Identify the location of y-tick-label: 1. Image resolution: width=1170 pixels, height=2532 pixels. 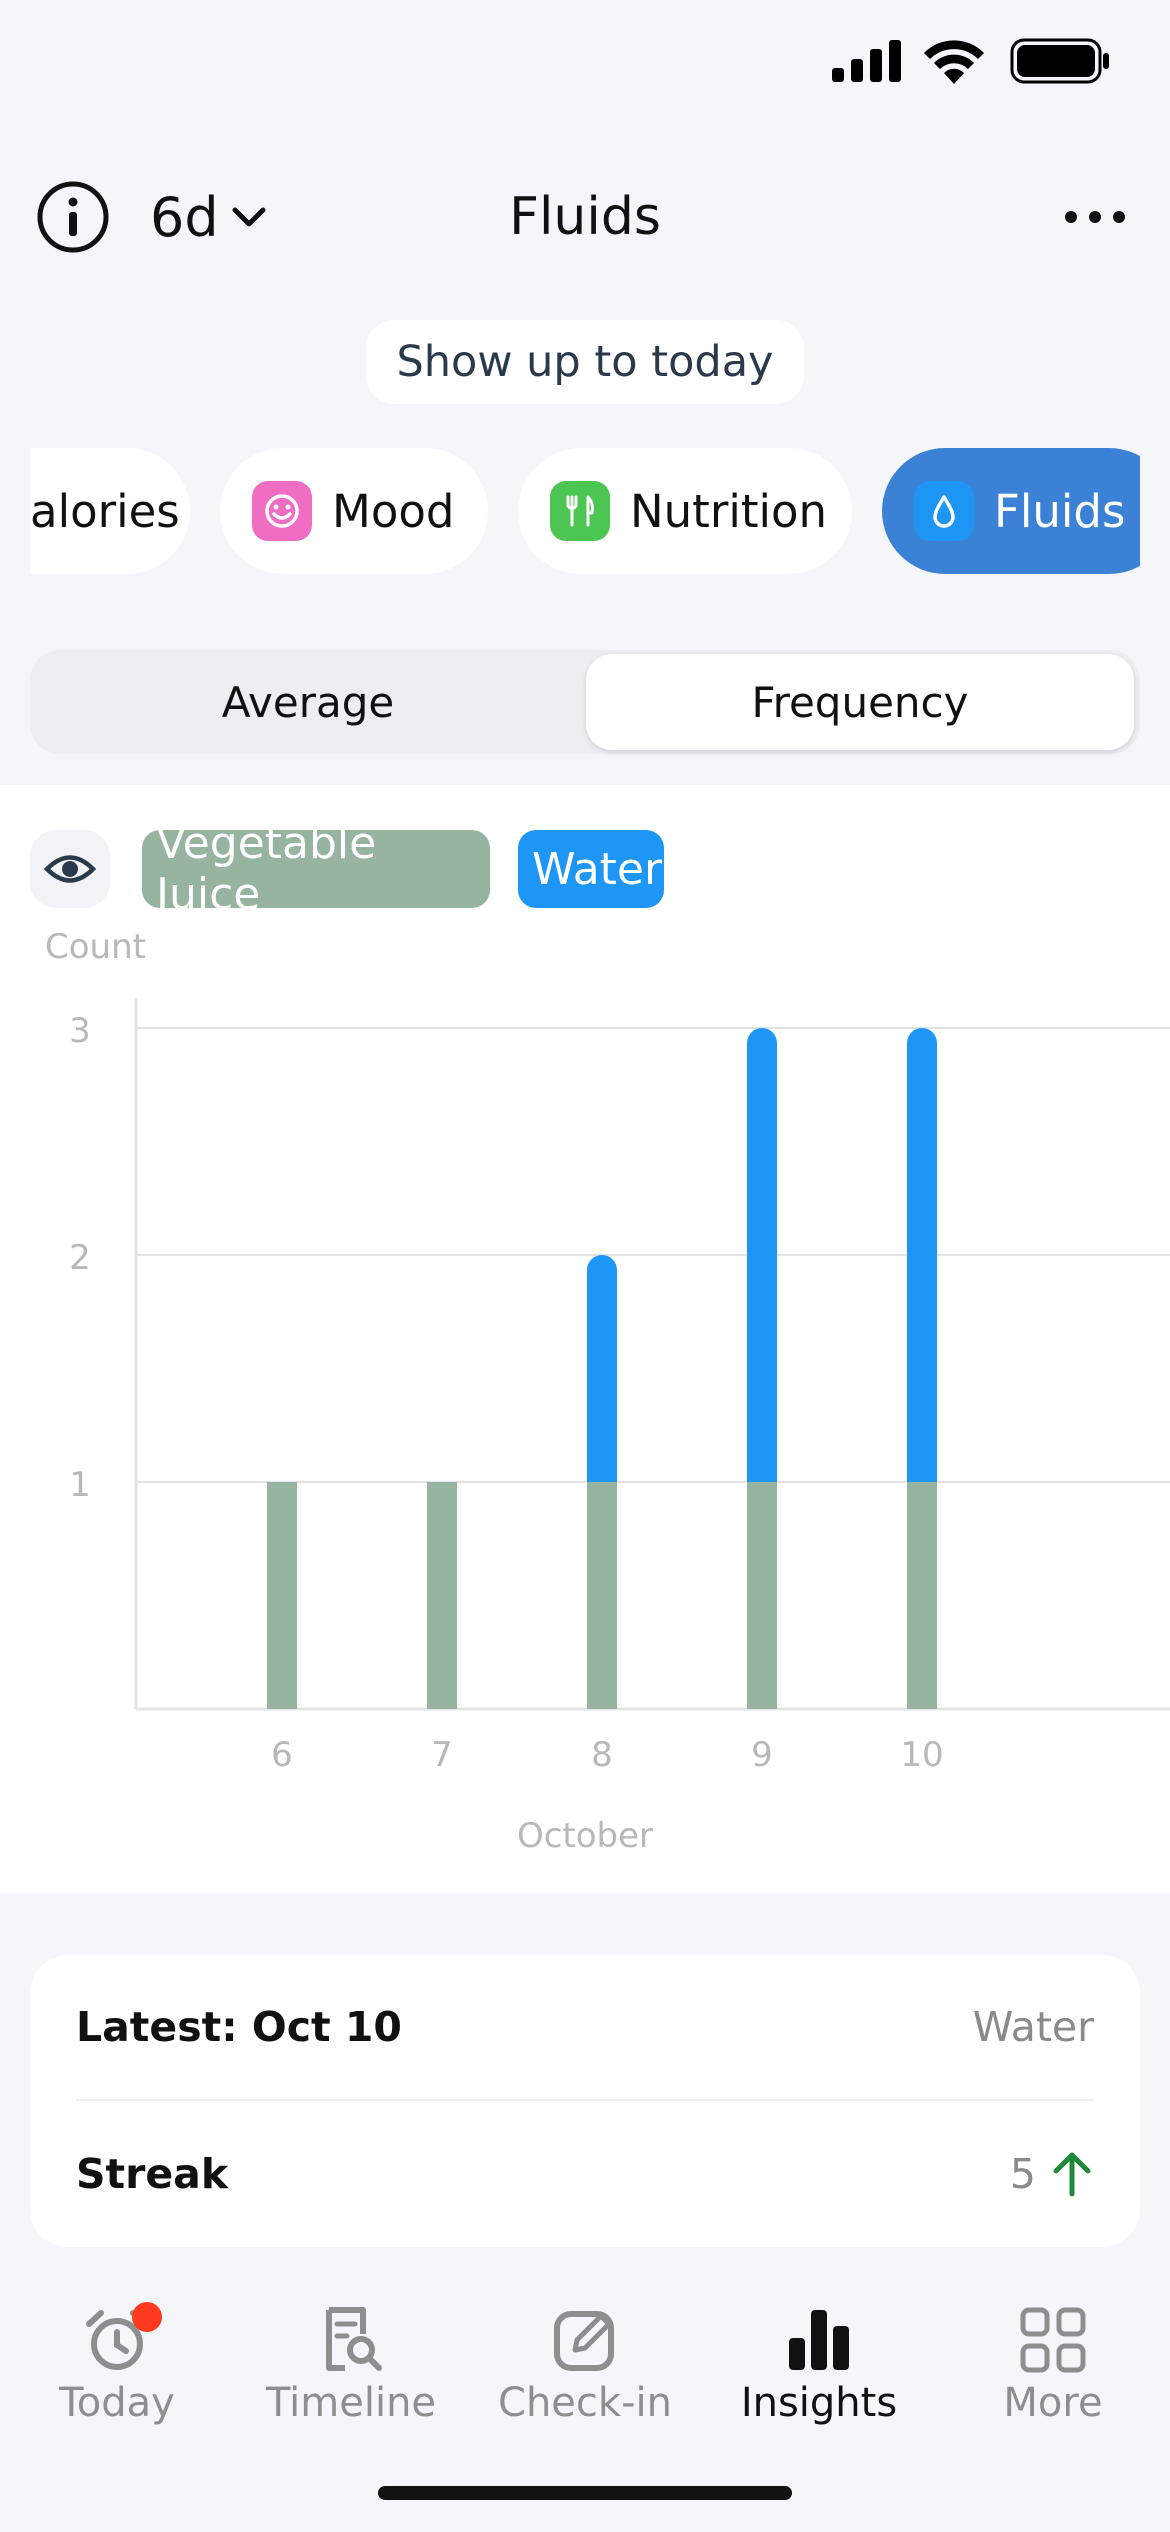
(80, 1485).